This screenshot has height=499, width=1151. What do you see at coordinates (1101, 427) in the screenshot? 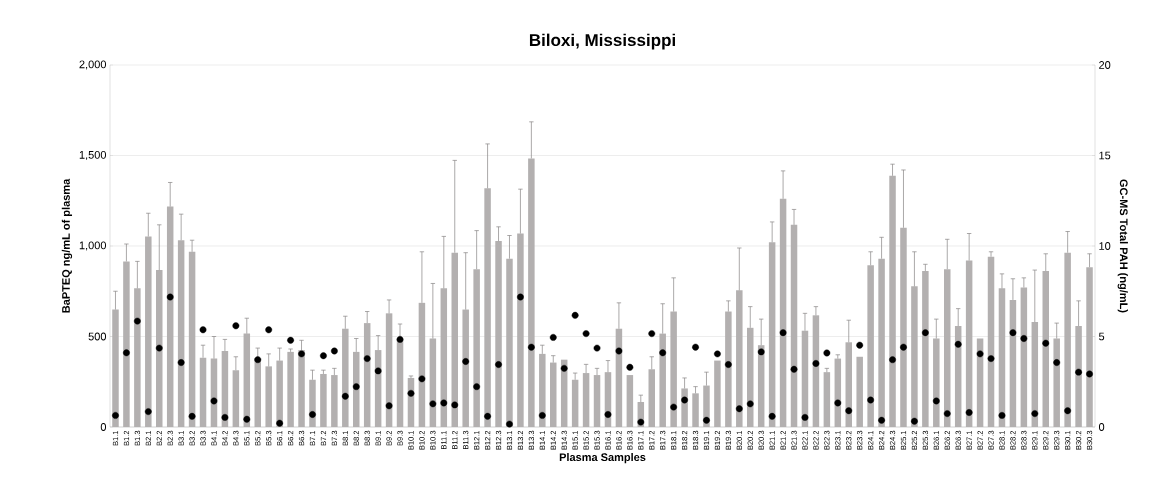
I see `y2-tick-label: 0` at bounding box center [1101, 427].